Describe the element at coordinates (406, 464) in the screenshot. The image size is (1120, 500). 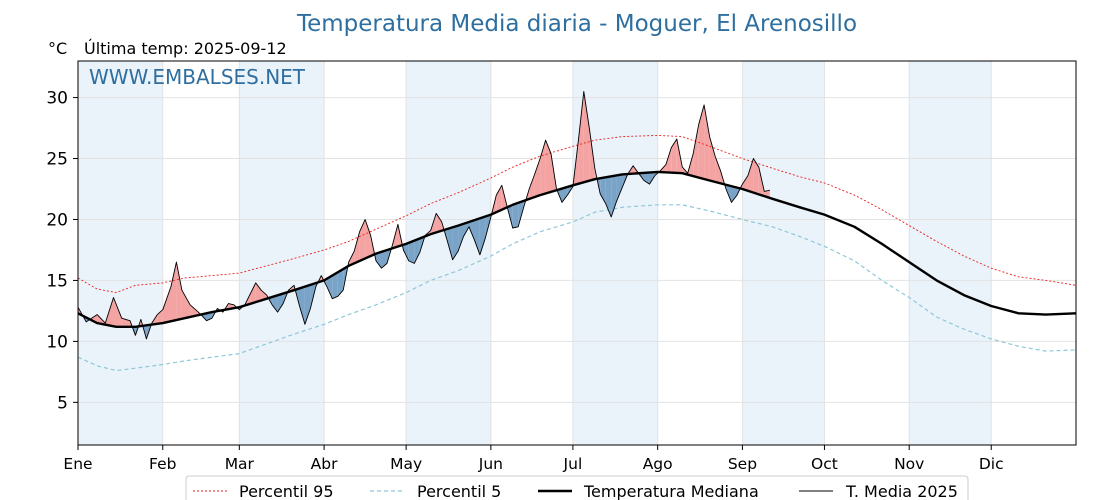
I see `x-tick-label: May` at that location.